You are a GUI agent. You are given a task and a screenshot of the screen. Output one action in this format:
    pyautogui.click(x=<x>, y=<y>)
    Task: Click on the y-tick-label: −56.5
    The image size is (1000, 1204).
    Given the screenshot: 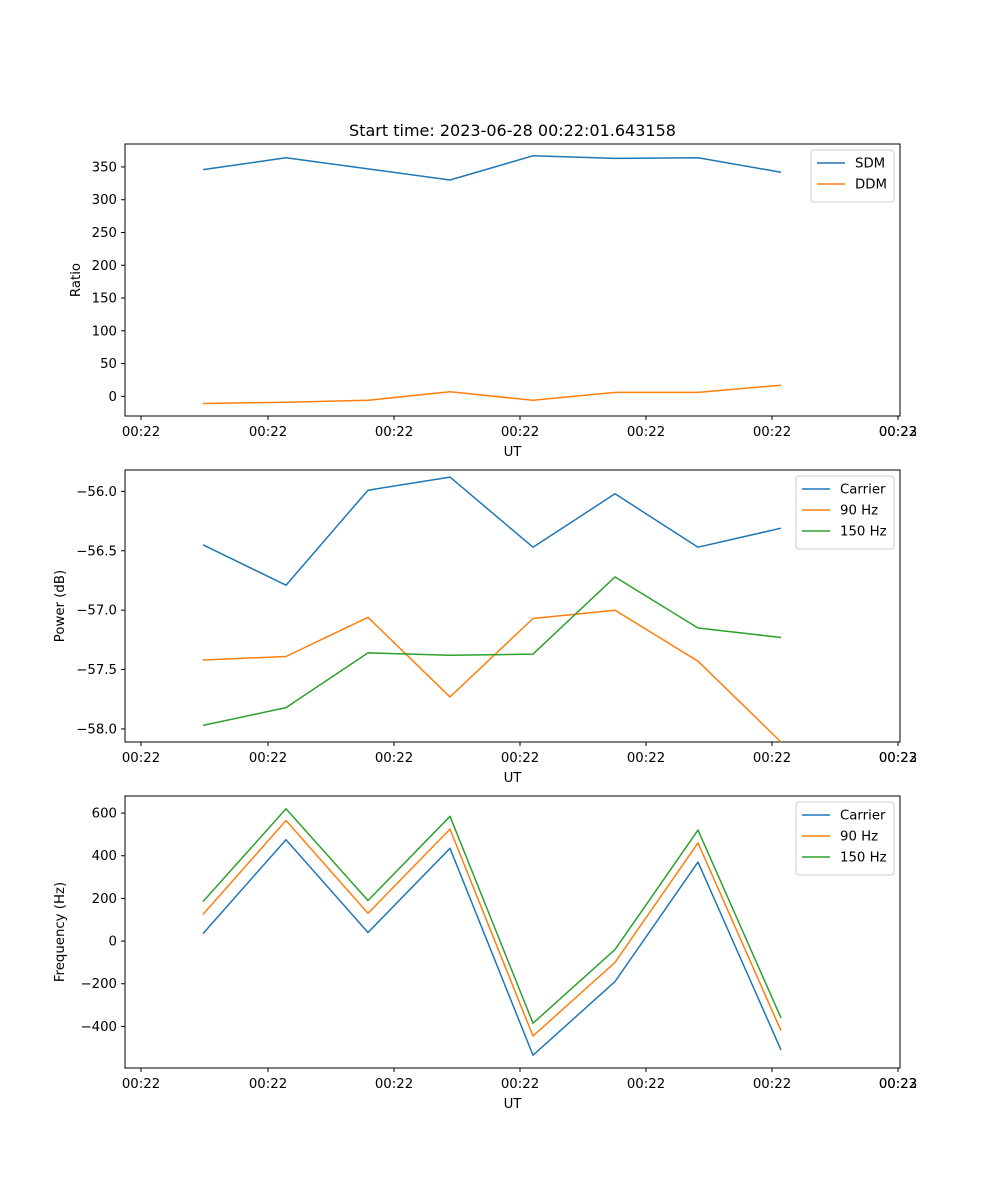 What is the action you would take?
    pyautogui.click(x=96, y=551)
    